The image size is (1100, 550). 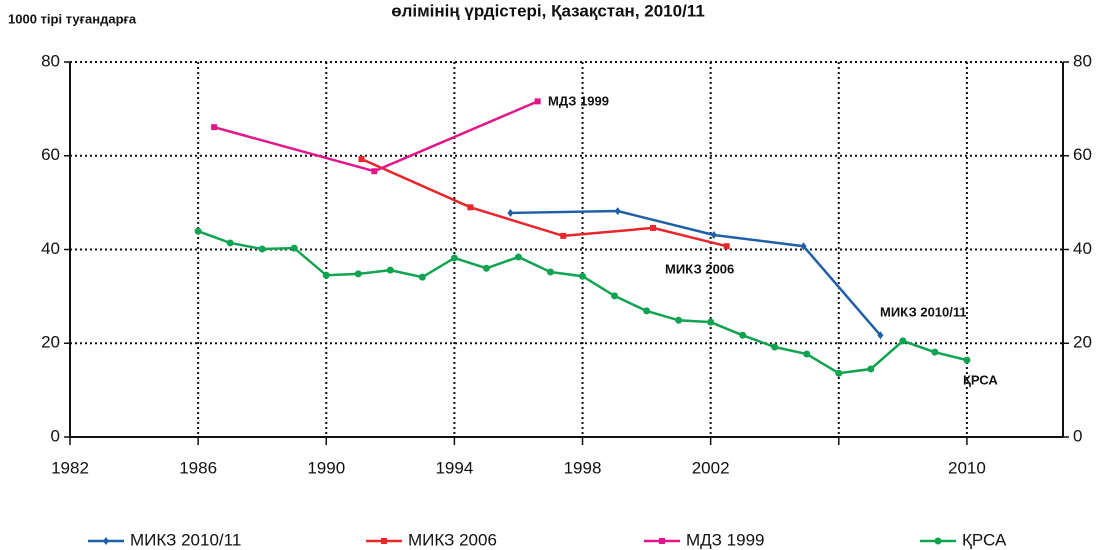 What do you see at coordinates (1082, 248) in the screenshot?
I see `y2-tick-label: 40` at bounding box center [1082, 248].